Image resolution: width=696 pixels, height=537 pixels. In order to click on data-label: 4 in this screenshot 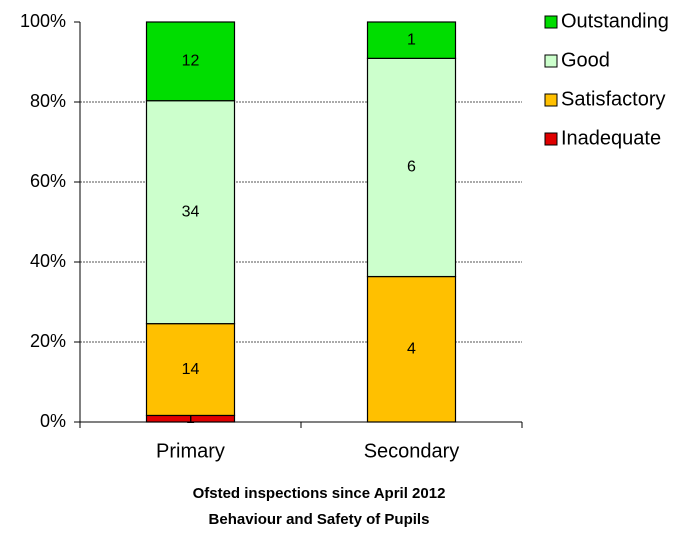, I will do `click(411, 348)`.